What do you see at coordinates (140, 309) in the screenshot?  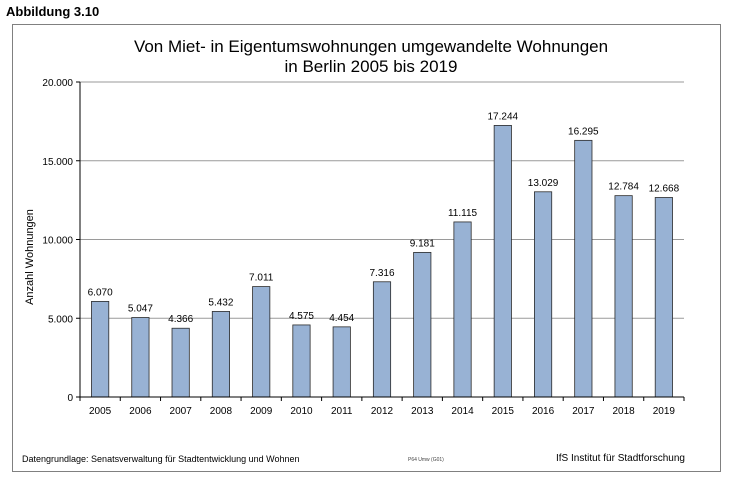 I see `value-label-2006: 5.047` at bounding box center [140, 309].